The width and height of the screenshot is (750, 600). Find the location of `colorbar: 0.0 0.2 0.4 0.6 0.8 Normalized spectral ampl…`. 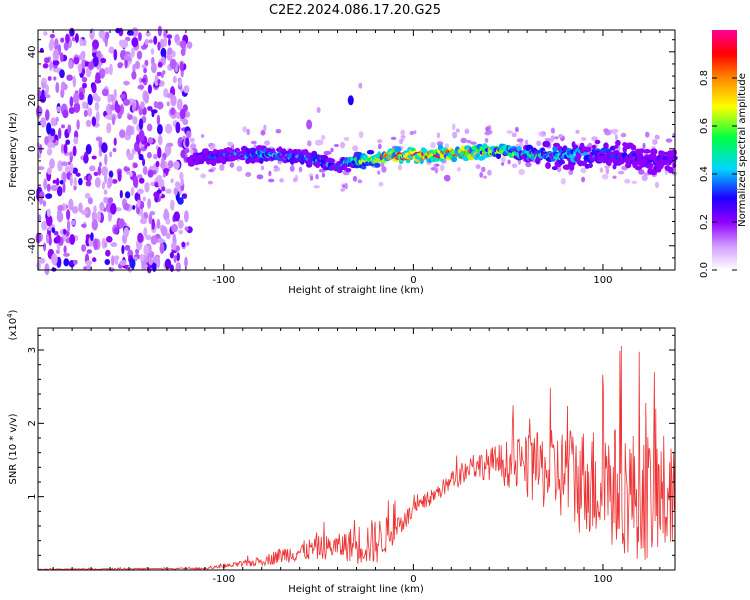

colorbar: 0.0 0.2 0.4 0.6 0.8 Normalized spectral ampl… is located at coordinates (723, 154).